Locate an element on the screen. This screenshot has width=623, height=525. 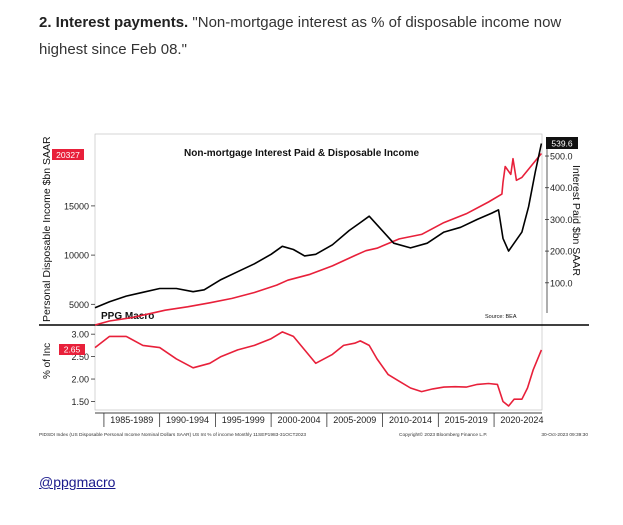
x-tick-label: 1990-1994 is located at coordinates (187, 420).